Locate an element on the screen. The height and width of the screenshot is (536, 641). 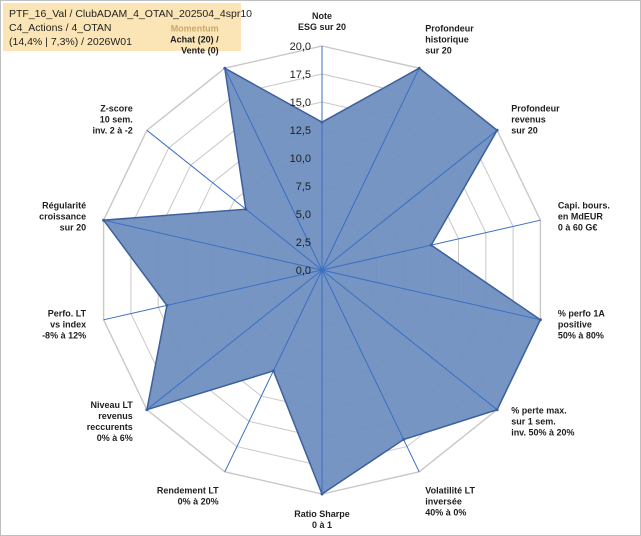
axis-label-line: 0% à 20% is located at coordinates (198, 501).